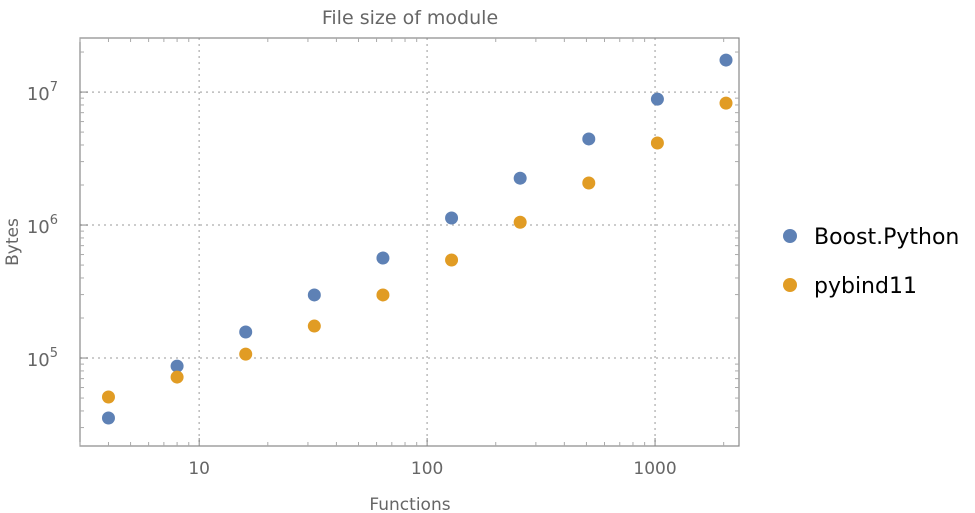 The height and width of the screenshot is (513, 975). What do you see at coordinates (42, 225) in the screenshot?
I see `y-tick-label: 10⁶` at bounding box center [42, 225].